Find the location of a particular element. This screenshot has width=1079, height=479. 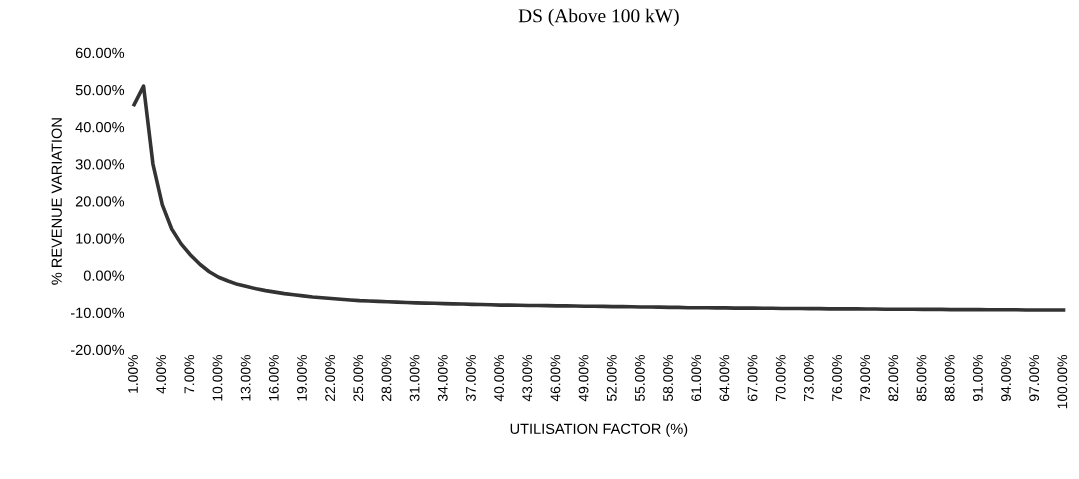

x-tick-label: 94.00% is located at coordinates (1006, 378).